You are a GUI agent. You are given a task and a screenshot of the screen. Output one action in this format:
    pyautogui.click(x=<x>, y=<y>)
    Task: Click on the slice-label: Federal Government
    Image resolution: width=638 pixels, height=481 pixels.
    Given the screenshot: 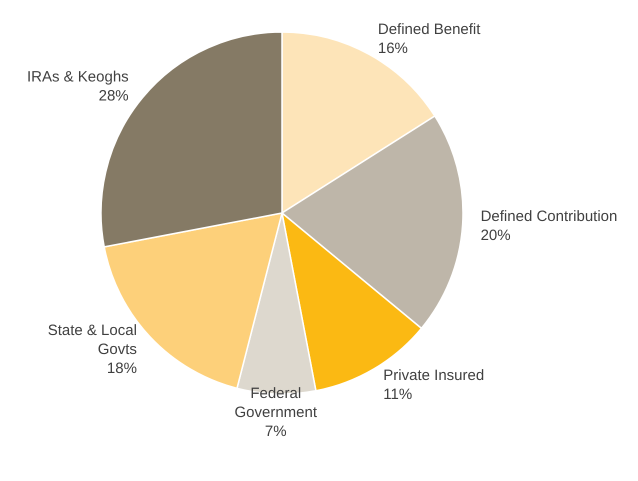 What is the action you would take?
    pyautogui.click(x=276, y=402)
    